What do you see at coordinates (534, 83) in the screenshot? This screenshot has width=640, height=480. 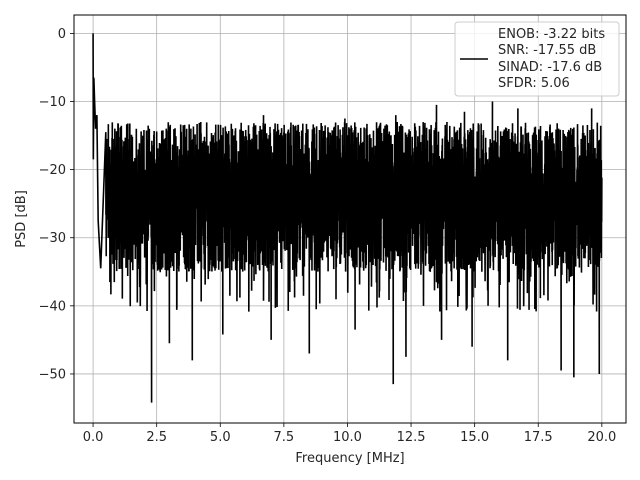 I see `legend-line-sfdr: SFDR: 5.06` at bounding box center [534, 83].